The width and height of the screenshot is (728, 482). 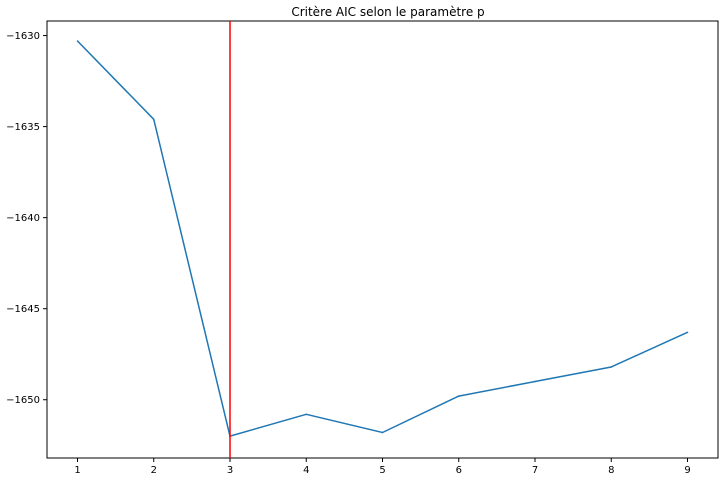 I want to click on y-tick-label: −1640, so click(x=23, y=218).